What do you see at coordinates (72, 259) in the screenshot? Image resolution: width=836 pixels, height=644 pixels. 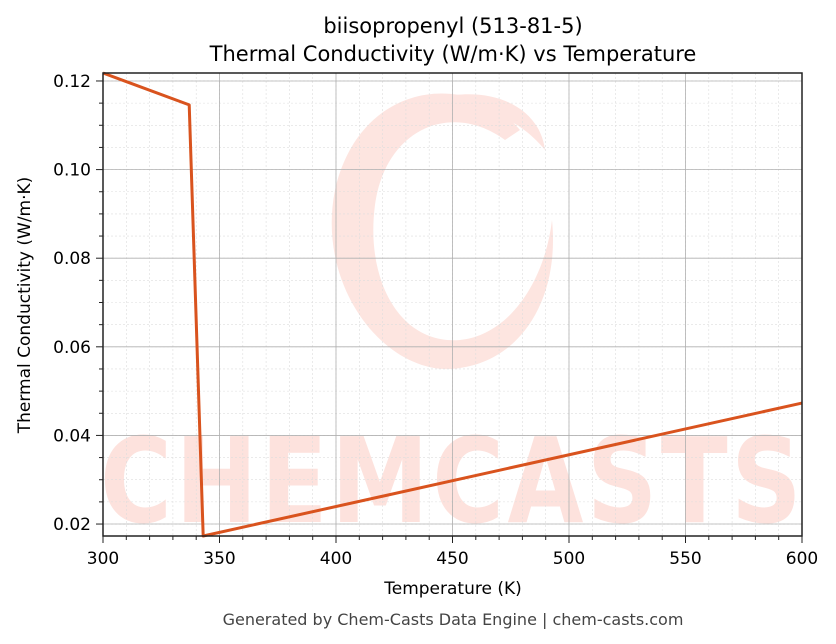 I see `y-tick-label: 0.08` at bounding box center [72, 259].